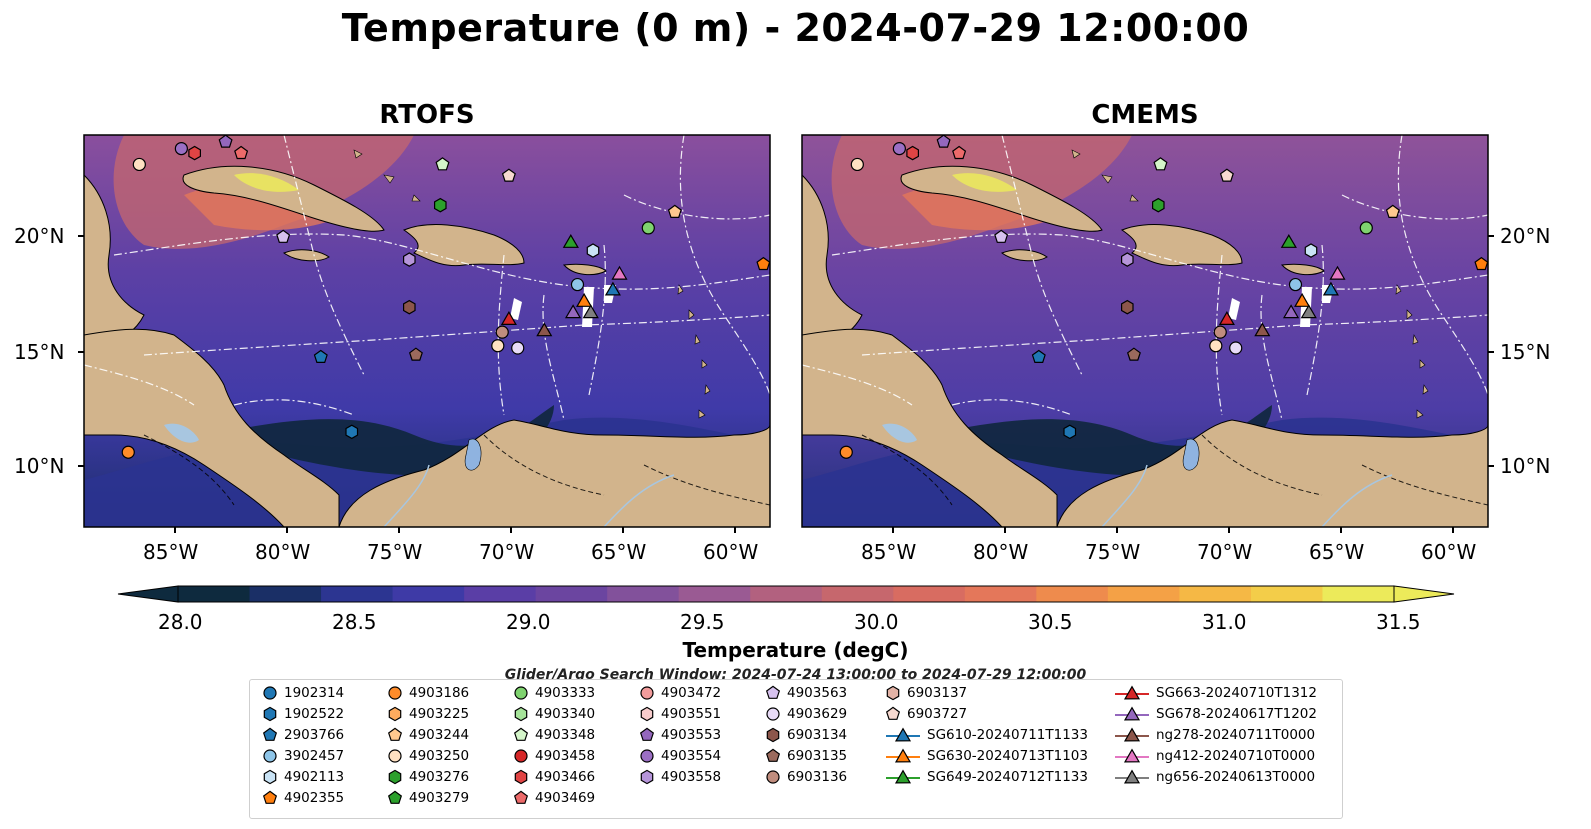 Image resolution: width=1591 pixels, height=829 pixels. I want to click on legend-item: SG678-20240617T1202, so click(1215, 713).